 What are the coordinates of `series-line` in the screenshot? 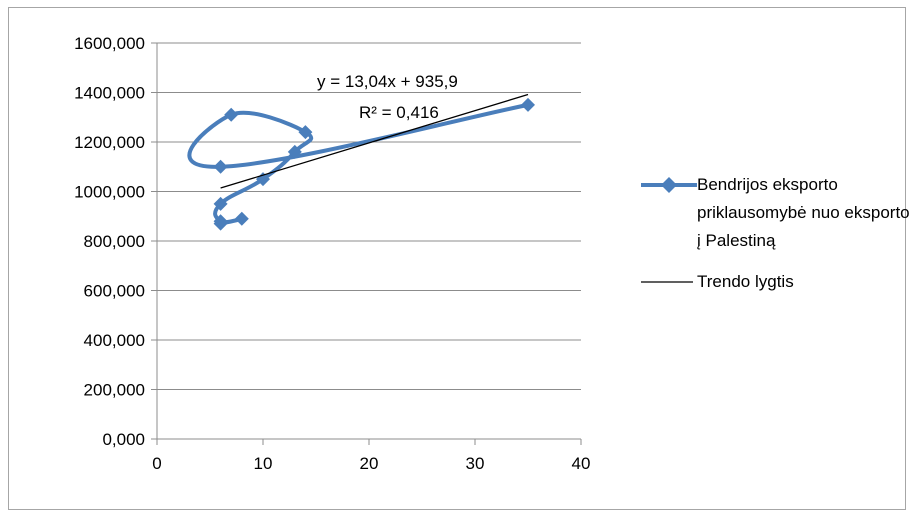 It's located at (358, 164).